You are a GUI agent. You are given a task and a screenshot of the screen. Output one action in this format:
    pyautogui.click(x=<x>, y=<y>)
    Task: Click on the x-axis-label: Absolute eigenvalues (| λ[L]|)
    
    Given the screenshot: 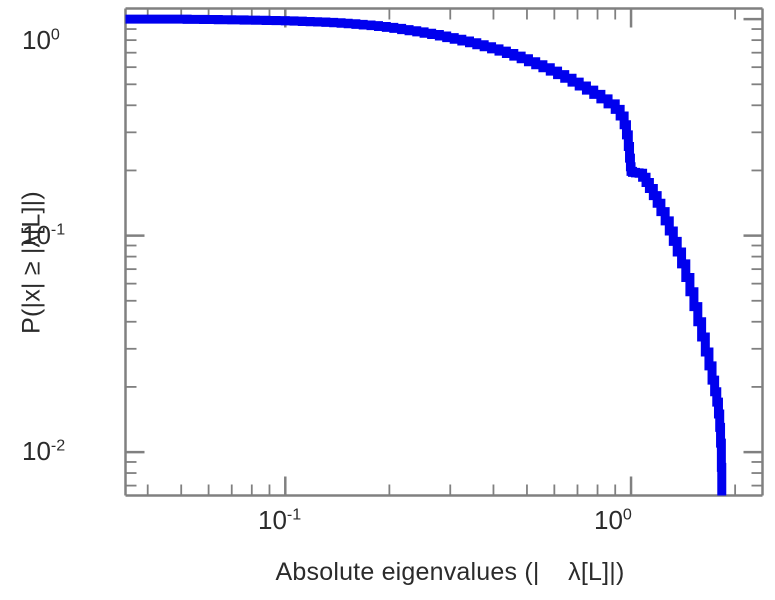 What is the action you would take?
    pyautogui.click(x=450, y=572)
    